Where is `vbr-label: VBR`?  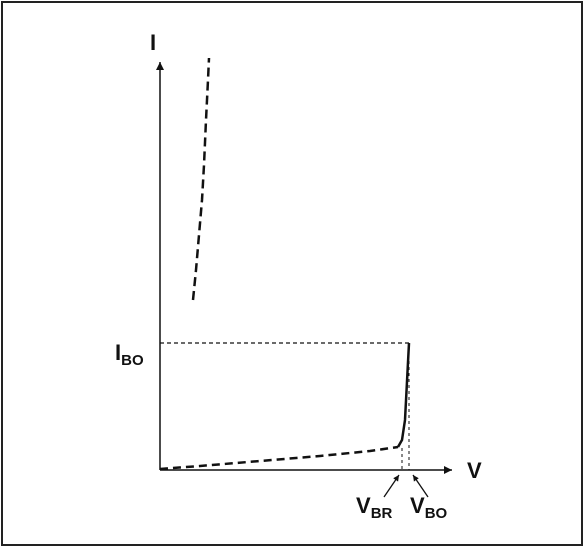
vbr-label: VBR is located at coordinates (374, 507).